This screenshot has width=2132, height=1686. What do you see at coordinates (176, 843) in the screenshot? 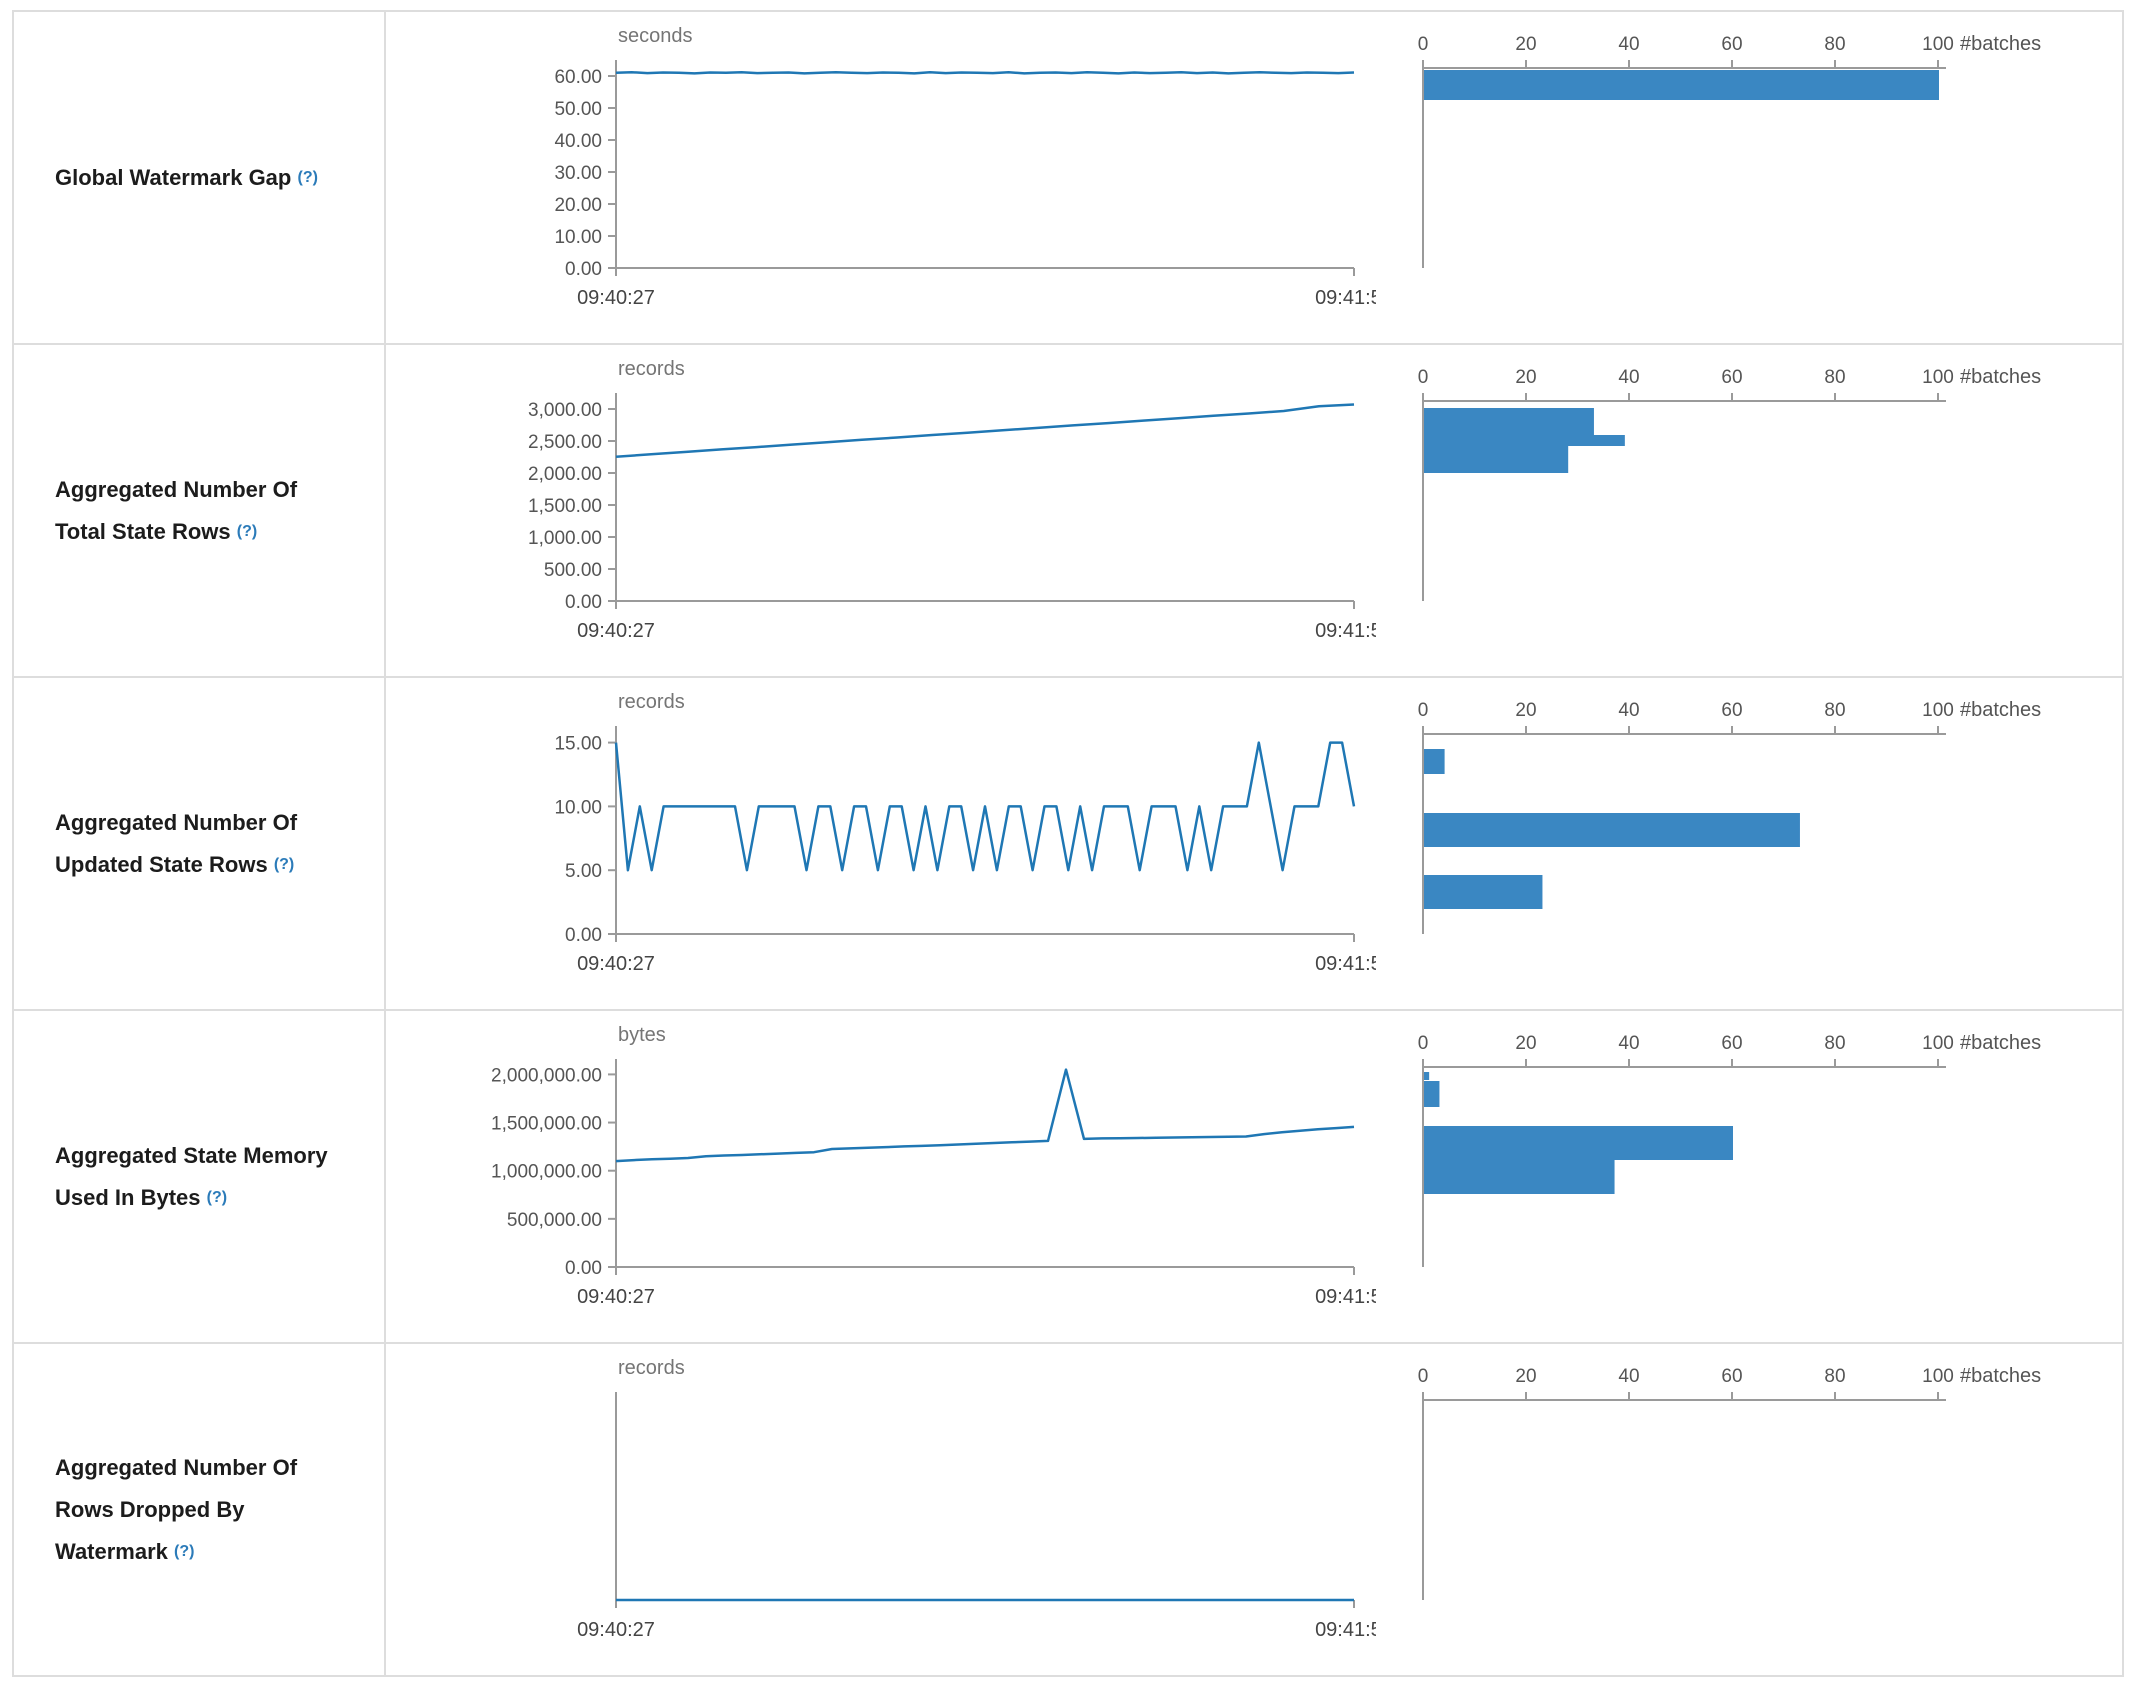
I see `metric-label: Aggregated Number Of Updated State Rows` at bounding box center [176, 843].